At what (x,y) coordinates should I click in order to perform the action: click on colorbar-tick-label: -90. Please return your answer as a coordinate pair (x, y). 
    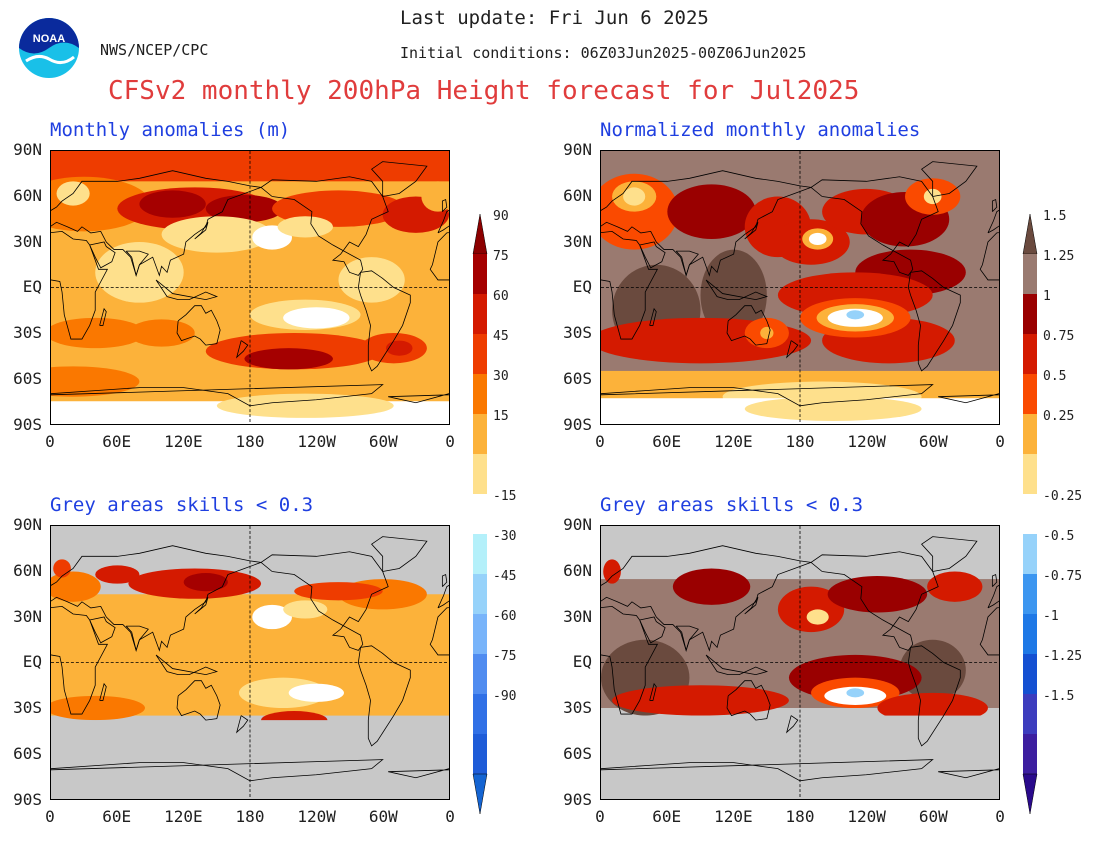
    Looking at the image, I should click on (505, 696).